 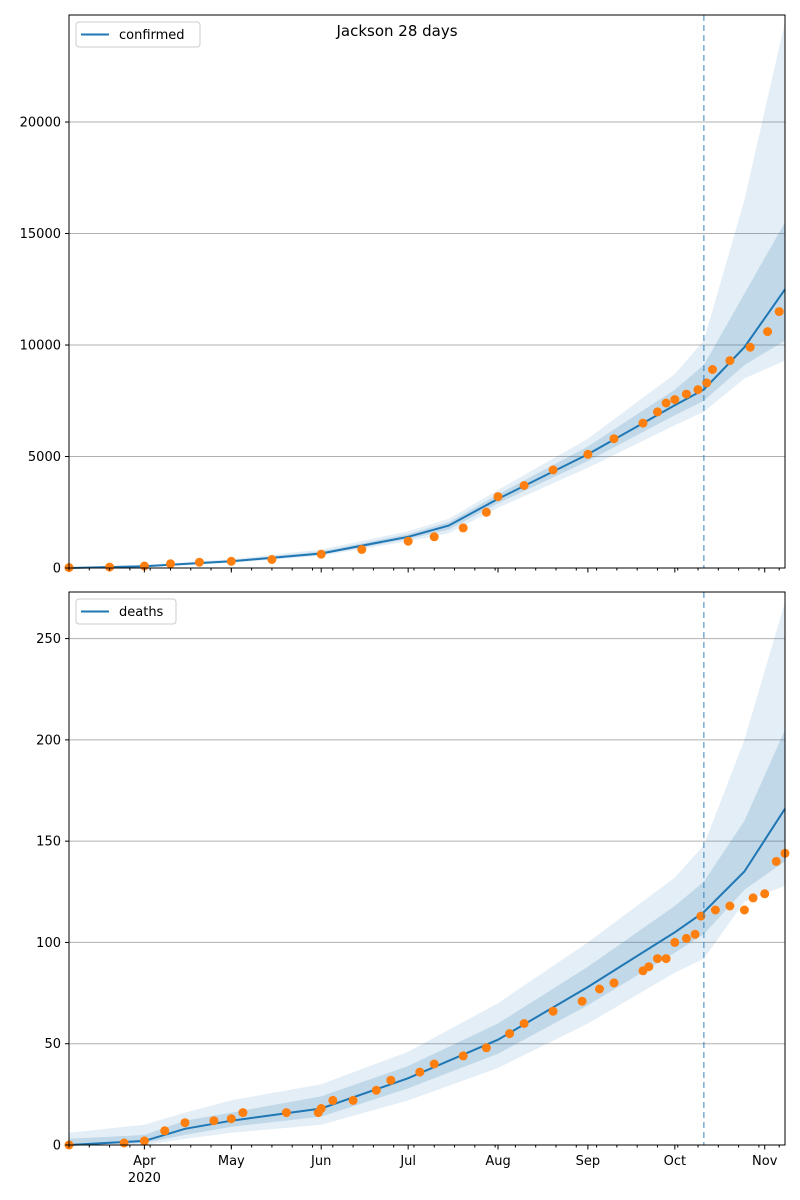 What do you see at coordinates (48, 740) in the screenshot?
I see `y-tick-label: 200` at bounding box center [48, 740].